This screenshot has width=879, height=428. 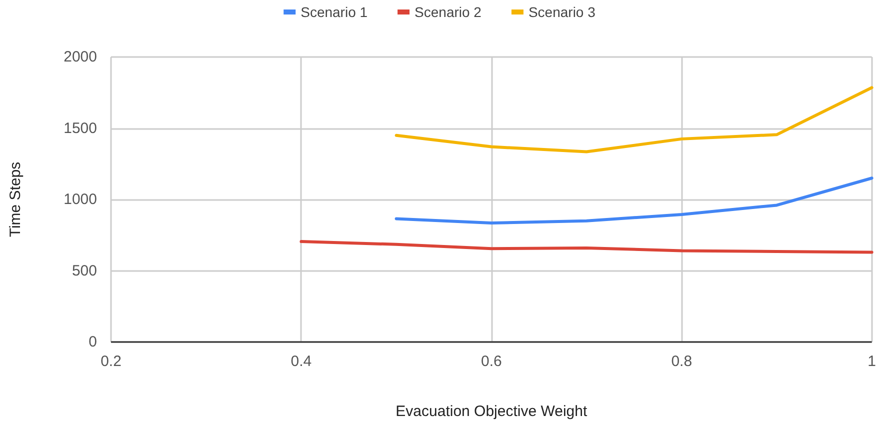 I want to click on x-tick-label: 0.2, so click(x=111, y=361).